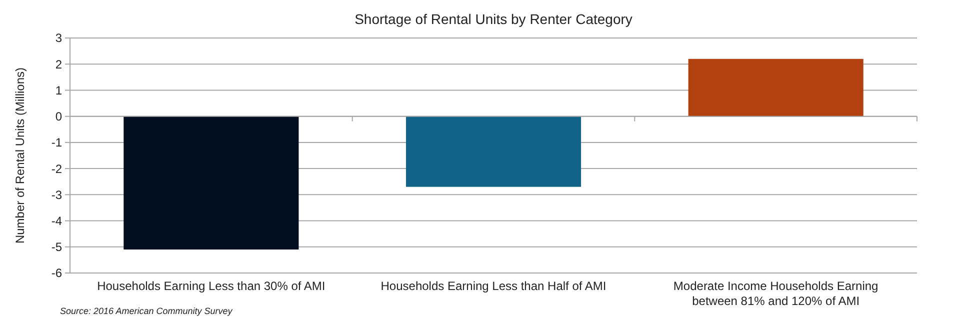 The height and width of the screenshot is (326, 975). I want to click on chart-title: Shortage of Rental Units by Renter Category, so click(493, 19).